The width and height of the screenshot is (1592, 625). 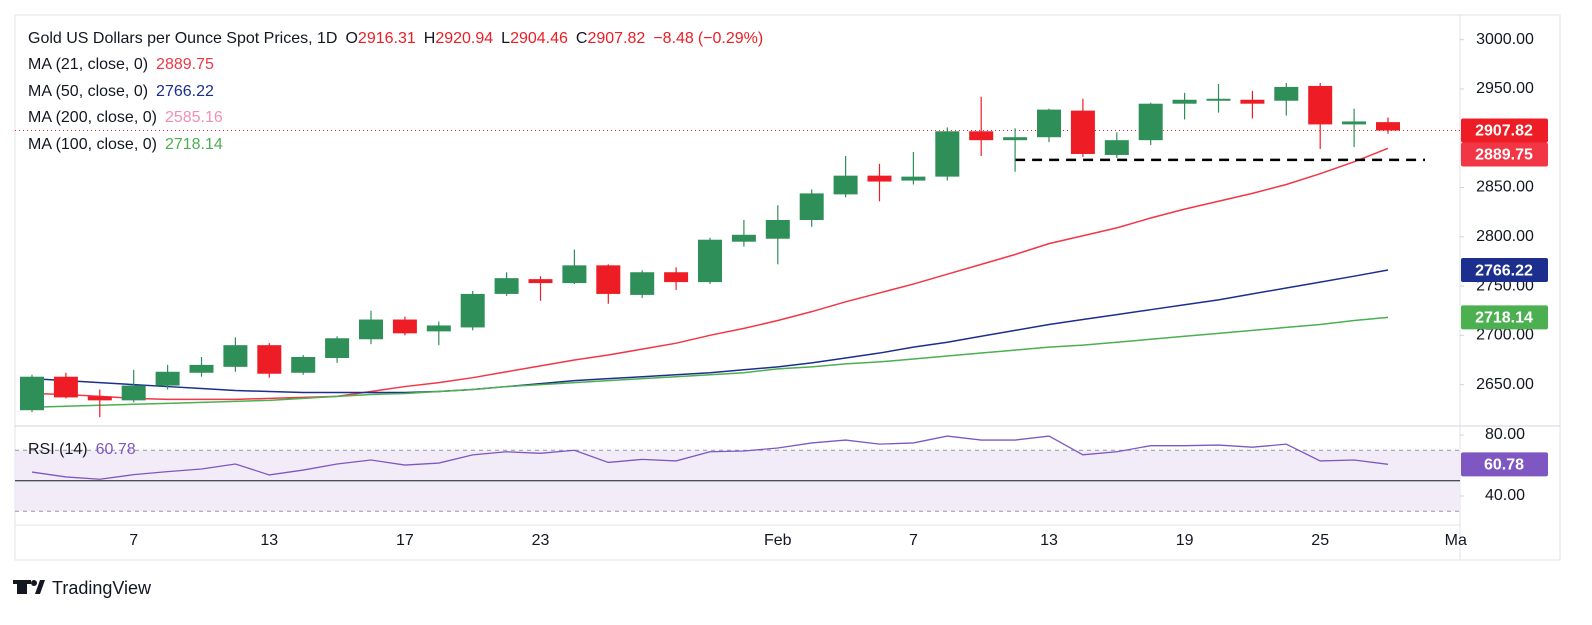 What do you see at coordinates (539, 38) in the screenshot?
I see `ohlc-value: 2904.46` at bounding box center [539, 38].